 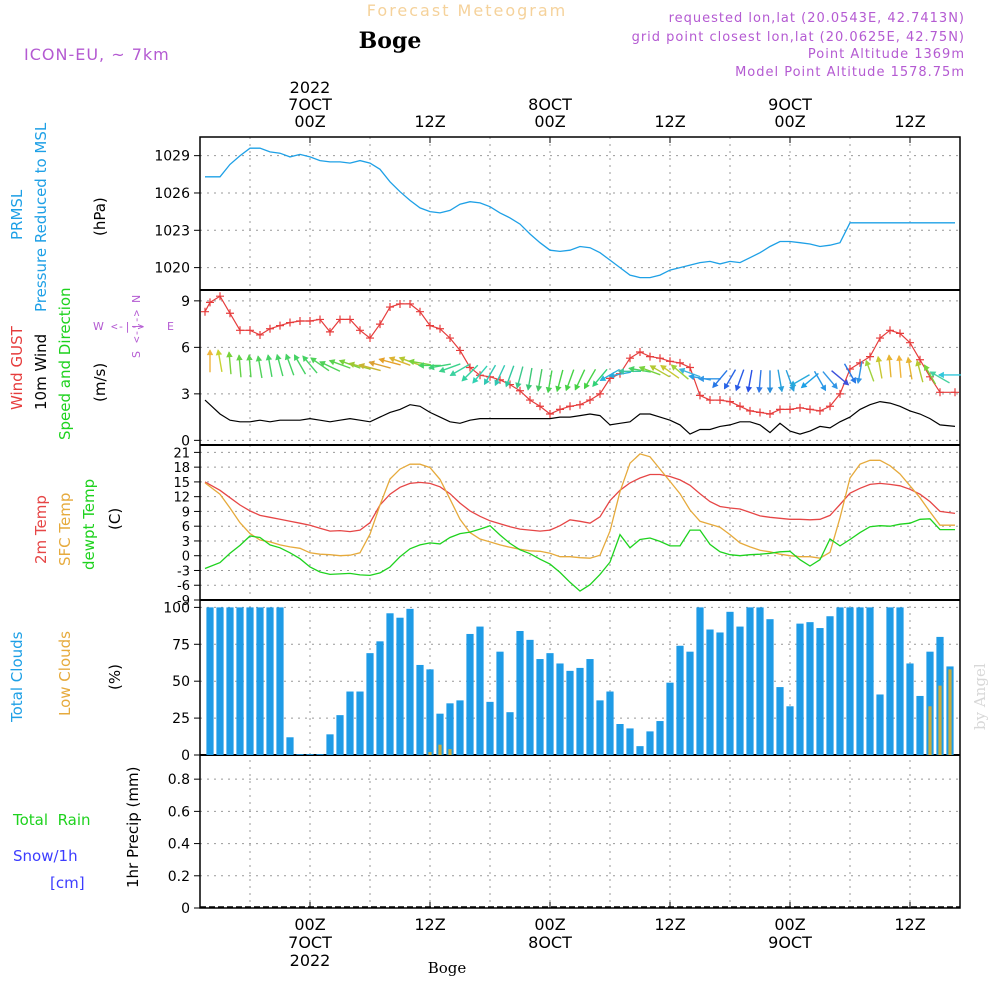 What do you see at coordinates (41, 529) in the screenshot?
I see `temp-2m-label: 2m Temp` at bounding box center [41, 529].